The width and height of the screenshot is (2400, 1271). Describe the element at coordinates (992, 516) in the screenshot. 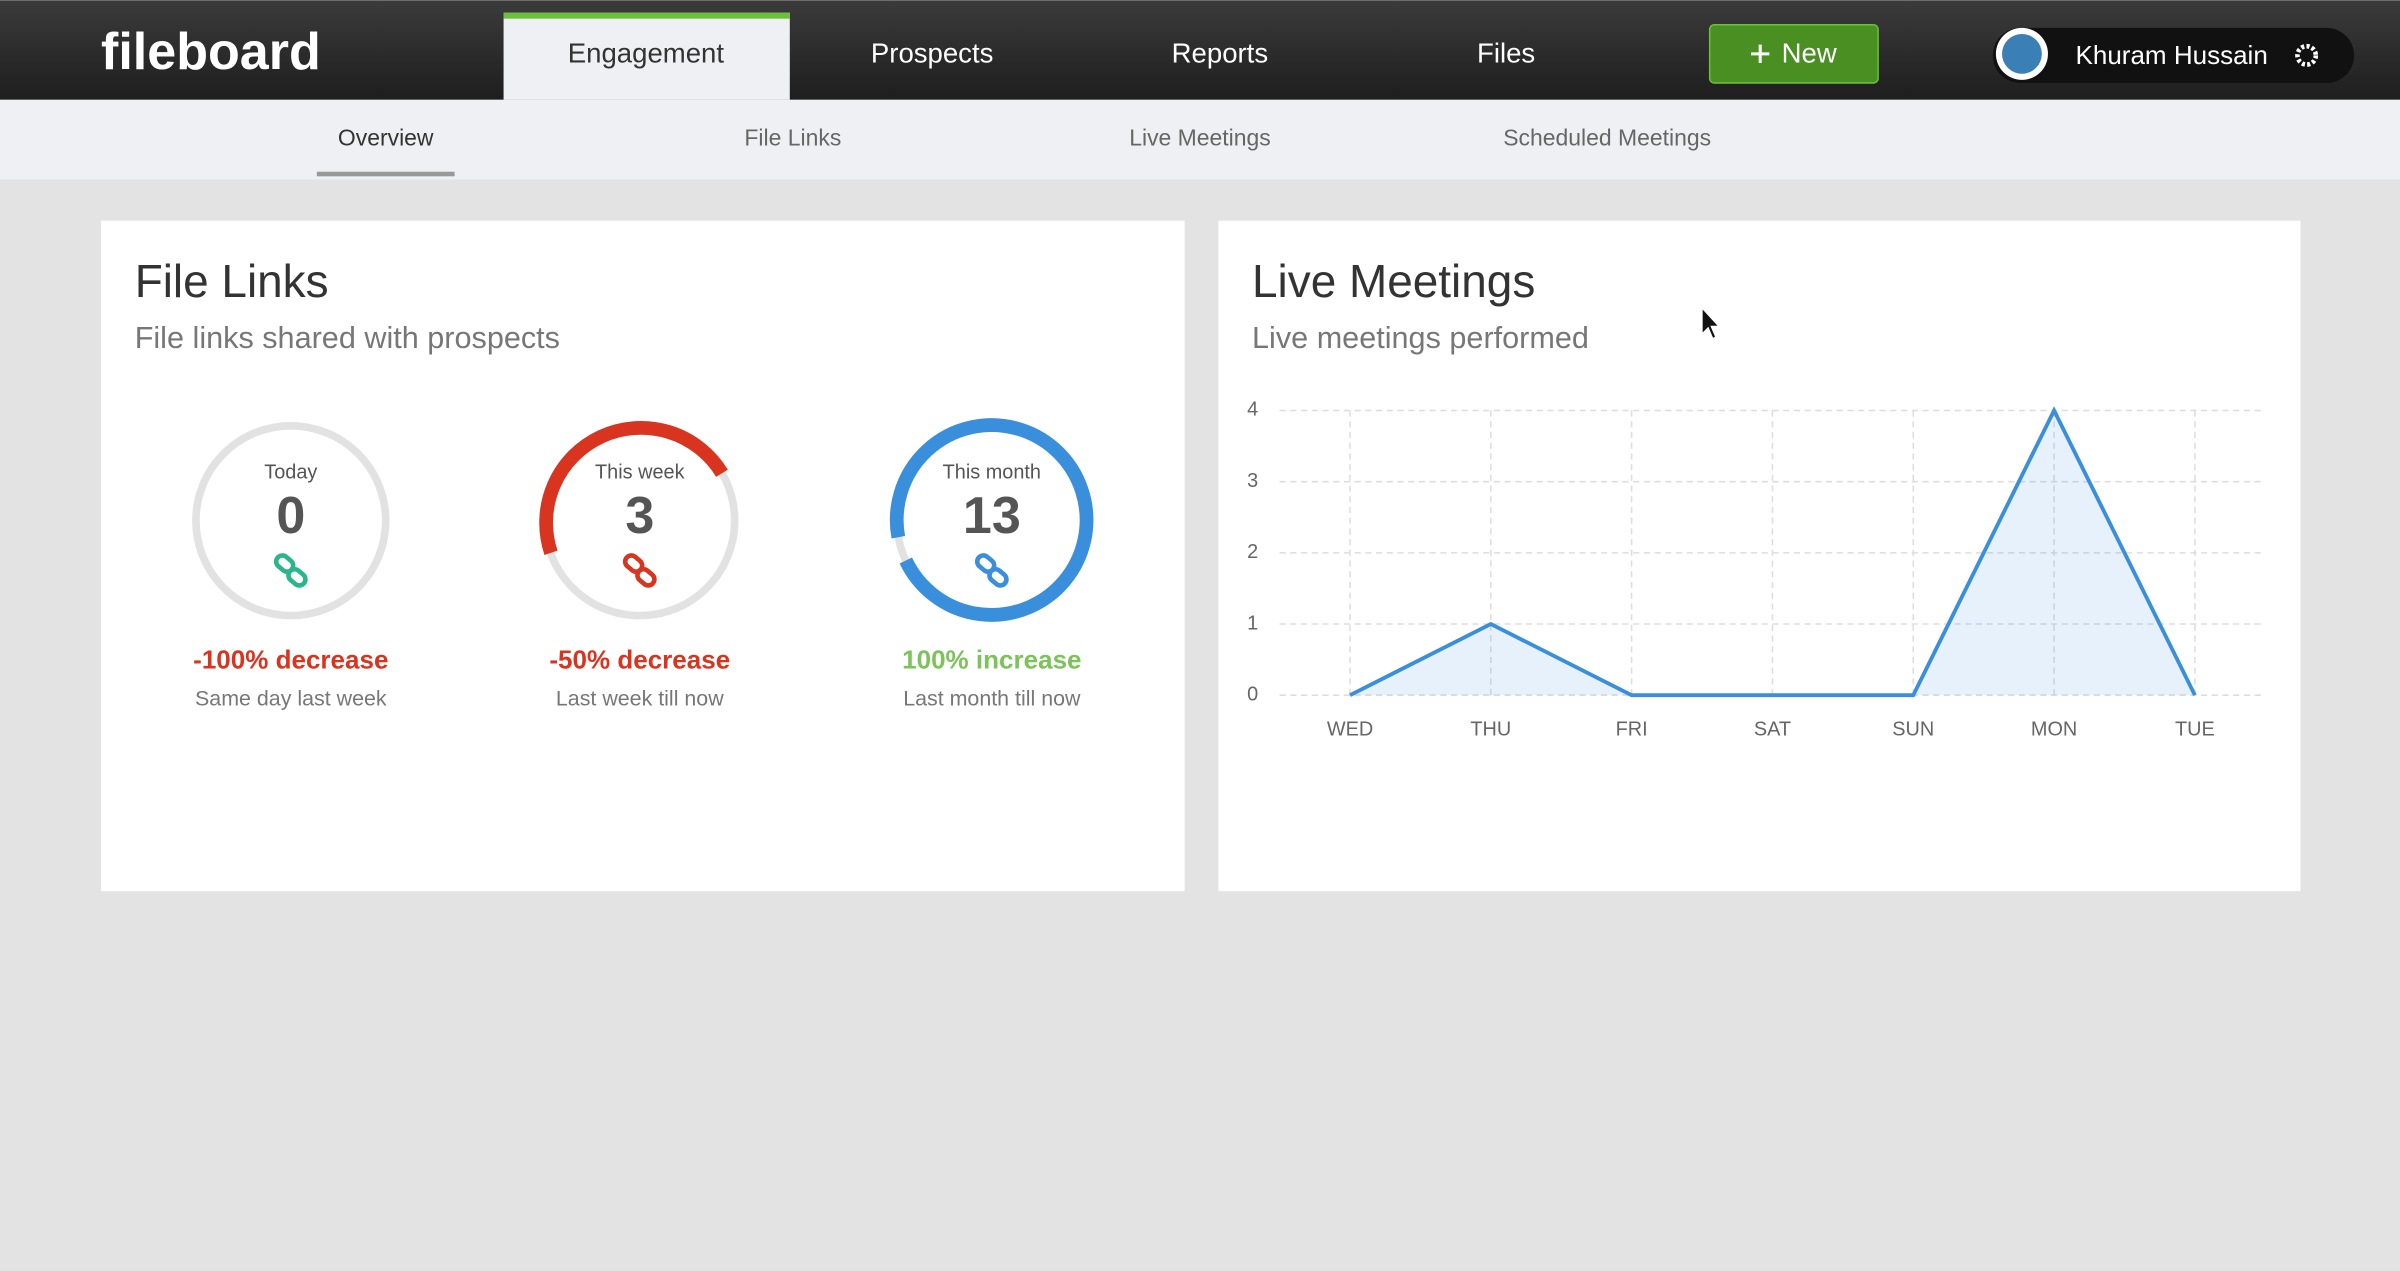

I see `stat-value: 13` at that location.